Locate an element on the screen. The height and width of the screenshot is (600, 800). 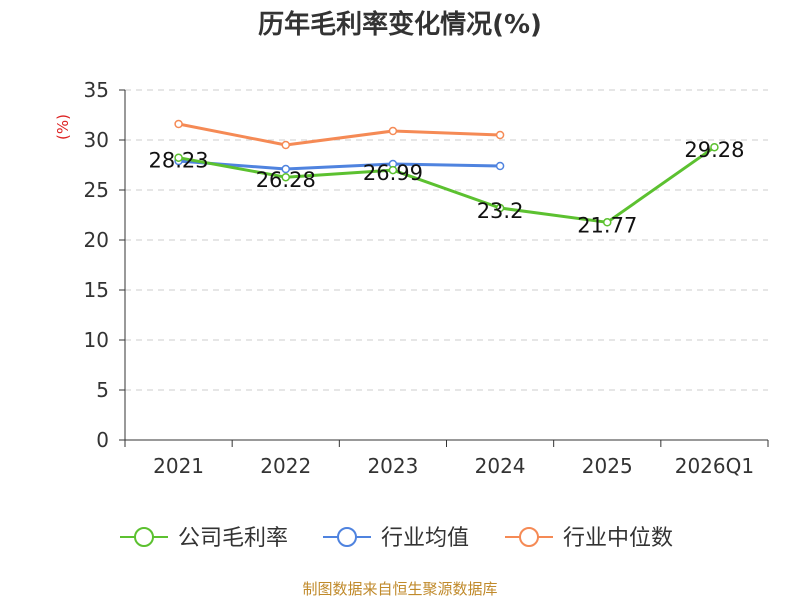
source-note: 制图数据来自恒生聚源数据库 is located at coordinates (400, 589).